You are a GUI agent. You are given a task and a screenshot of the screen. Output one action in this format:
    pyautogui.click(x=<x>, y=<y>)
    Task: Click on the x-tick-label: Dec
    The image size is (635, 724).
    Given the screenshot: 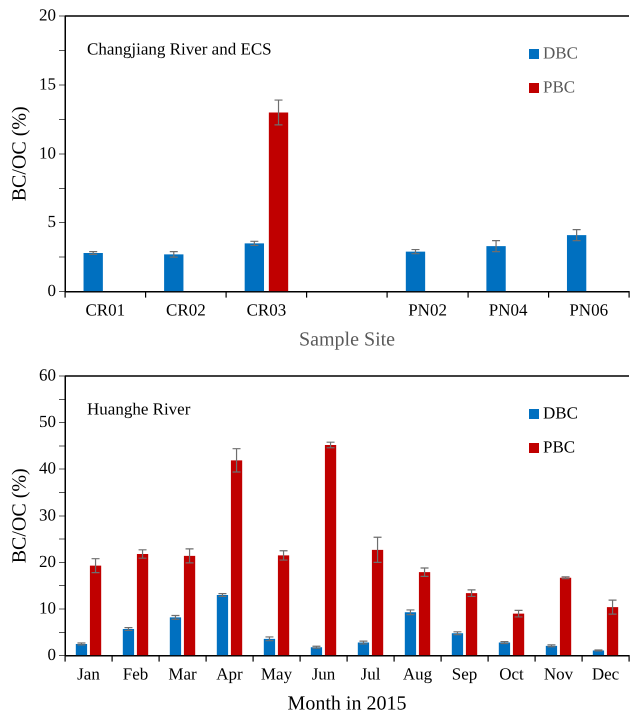 What is the action you would take?
    pyautogui.click(x=606, y=674)
    